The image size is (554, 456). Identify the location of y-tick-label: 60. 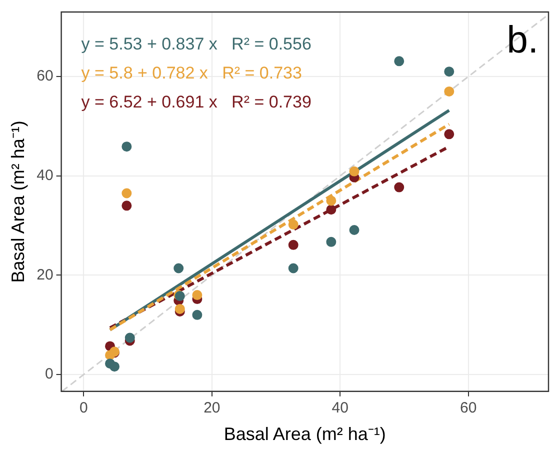
(45, 76).